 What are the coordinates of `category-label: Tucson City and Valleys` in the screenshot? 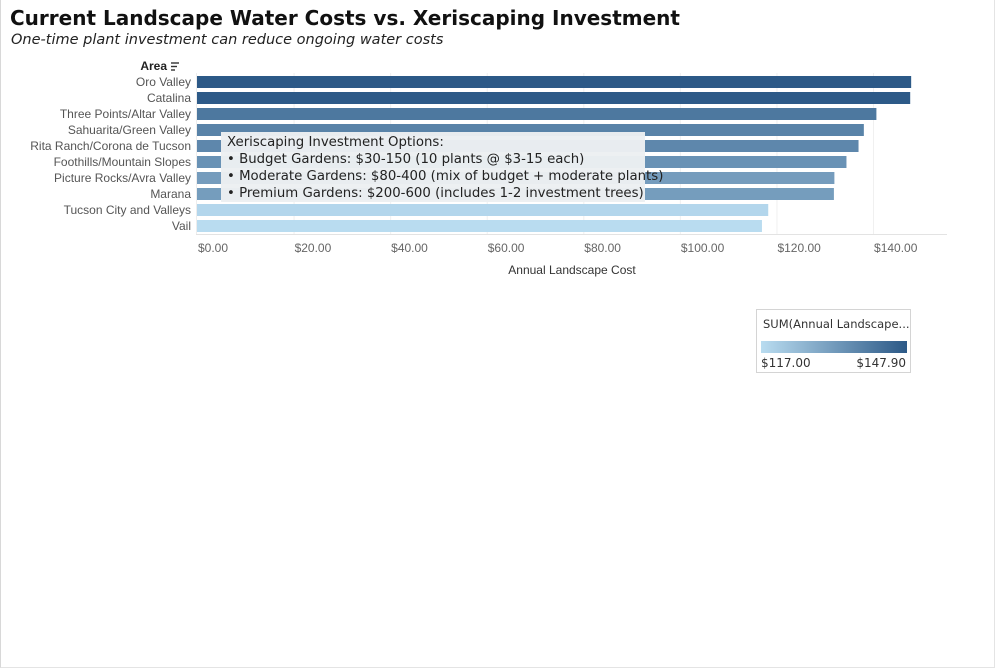 It's located at (127, 210).